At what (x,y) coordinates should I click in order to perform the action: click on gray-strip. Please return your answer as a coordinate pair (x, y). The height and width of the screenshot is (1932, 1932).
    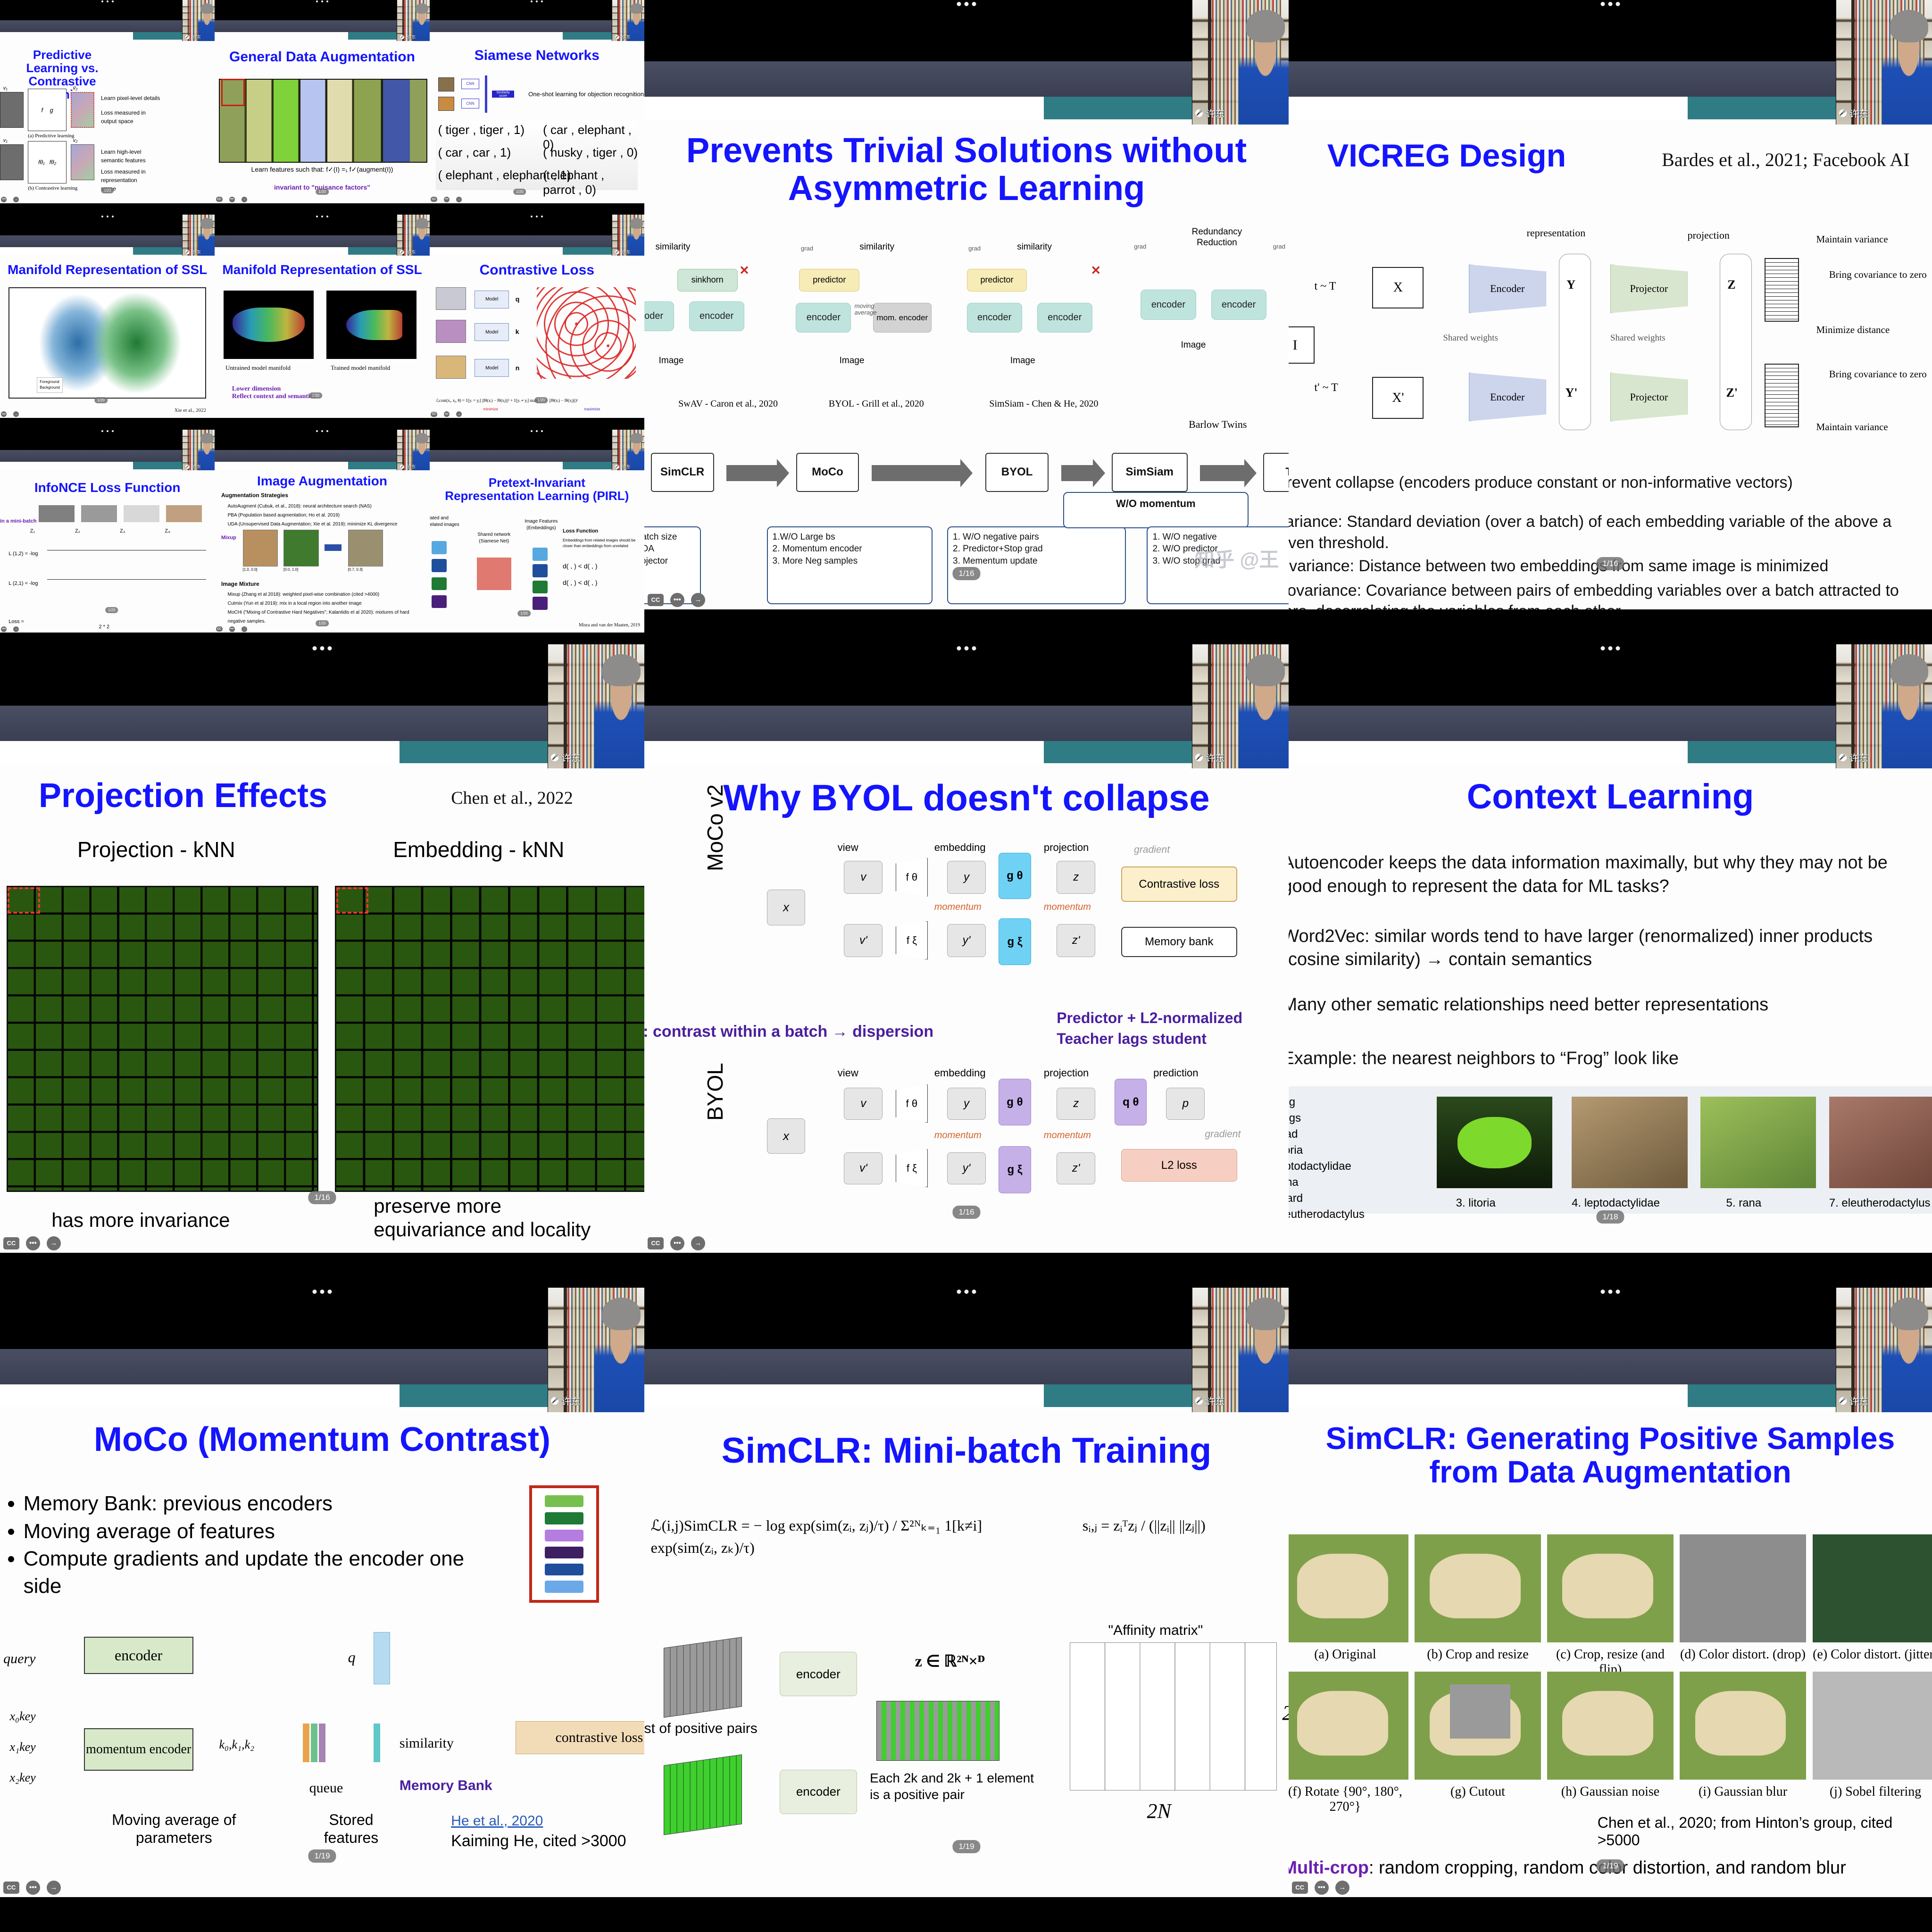
    Looking at the image, I should click on (967, 1366).